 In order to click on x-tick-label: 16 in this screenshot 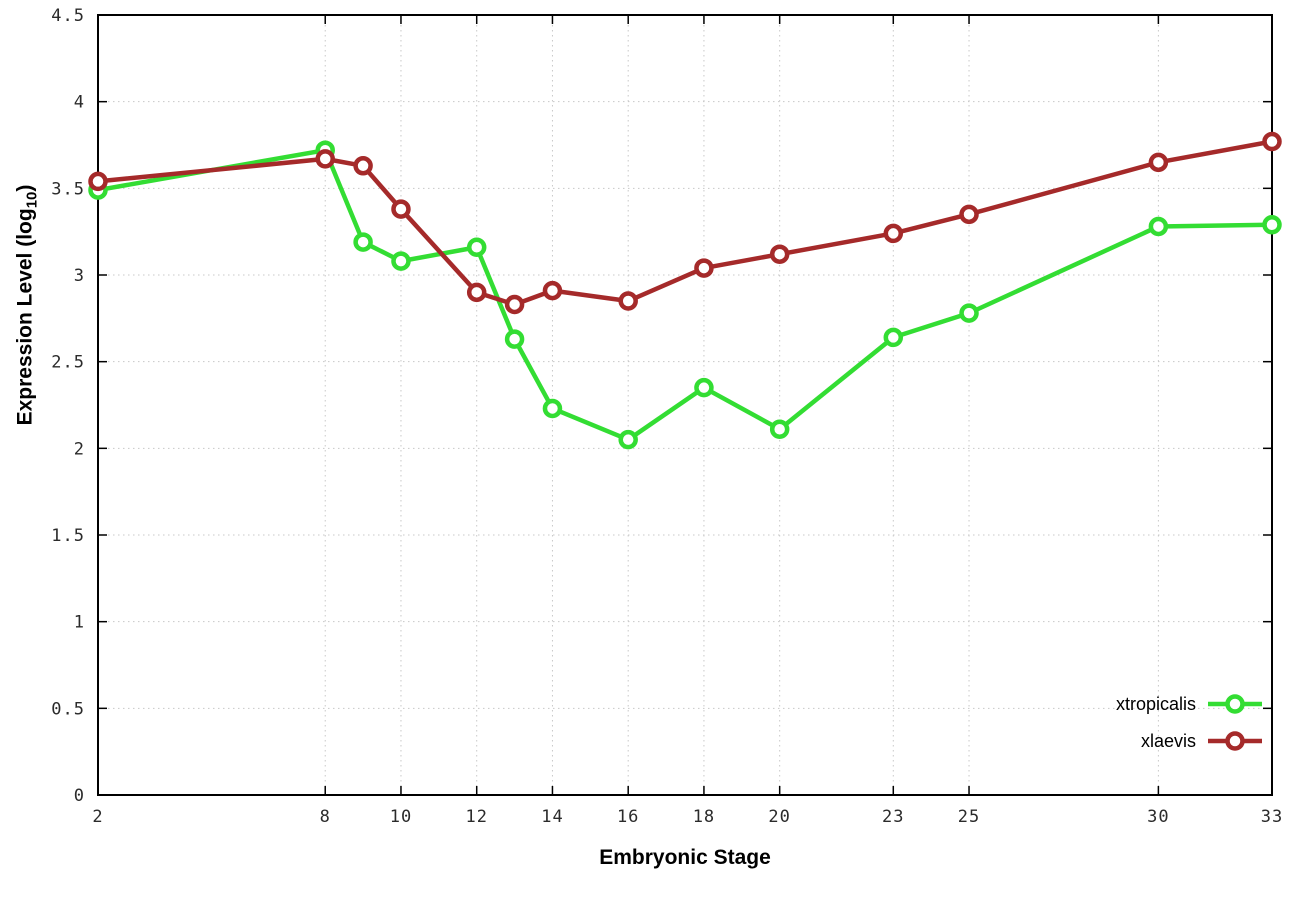, I will do `click(628, 817)`.